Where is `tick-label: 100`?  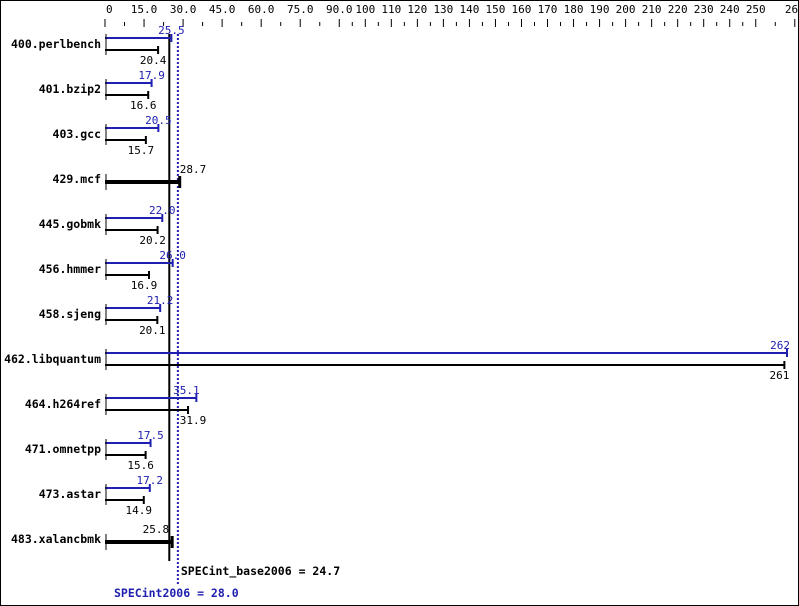
tick-label: 100 is located at coordinates (365, 9).